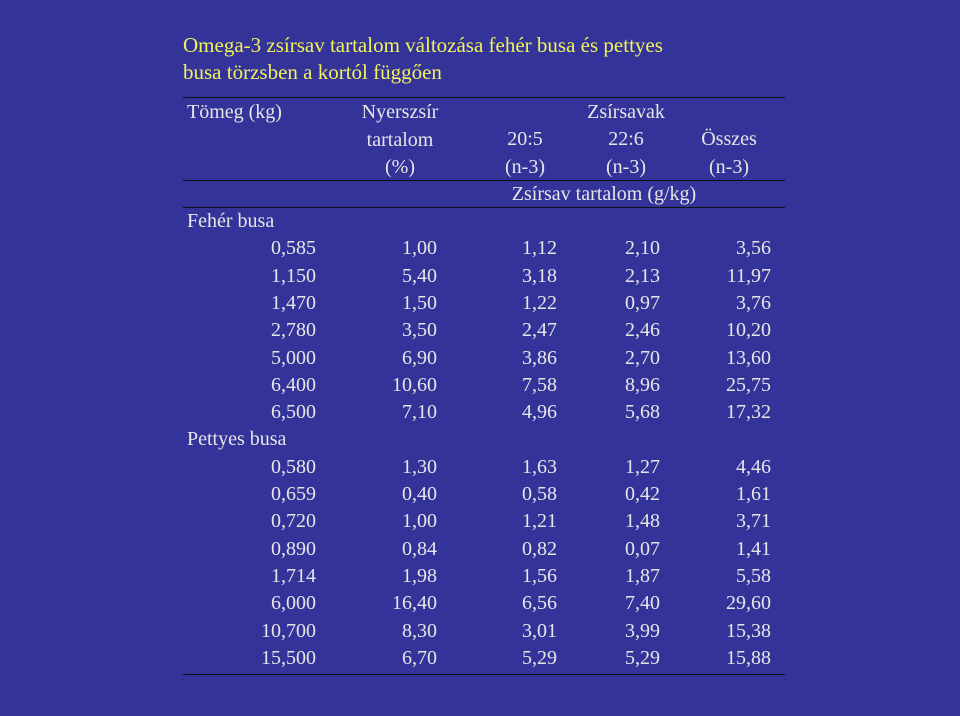 This screenshot has height=716, width=960. What do you see at coordinates (419, 657) in the screenshot?
I see `cell: 6,70` at bounding box center [419, 657].